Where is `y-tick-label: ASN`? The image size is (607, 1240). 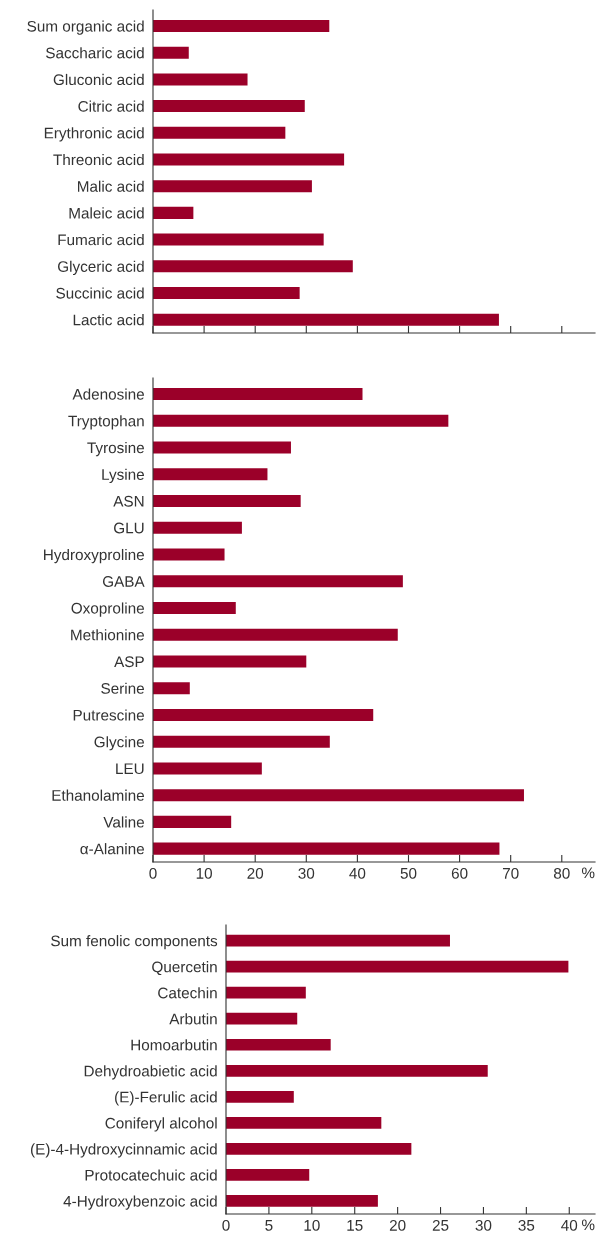
y-tick-label: ASN is located at coordinates (128, 501).